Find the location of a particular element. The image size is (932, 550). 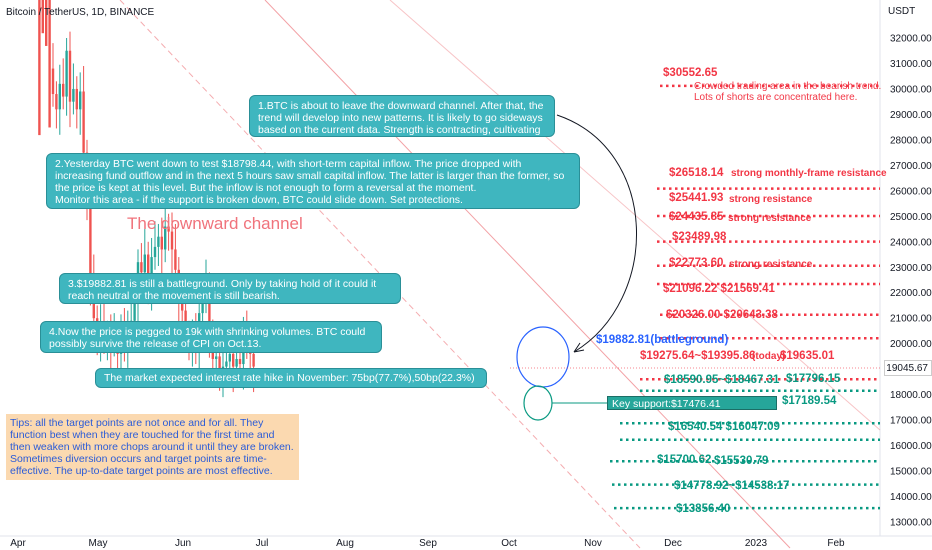

level-label-19275: $19275.64~$19395.86 is located at coordinates (698, 356).